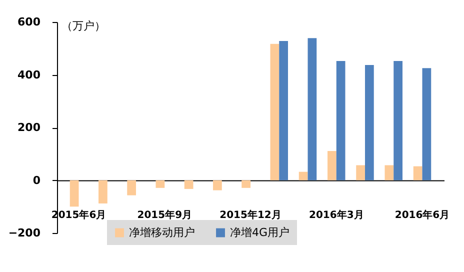  I want to click on y-tick-label: 200, so click(29, 127).